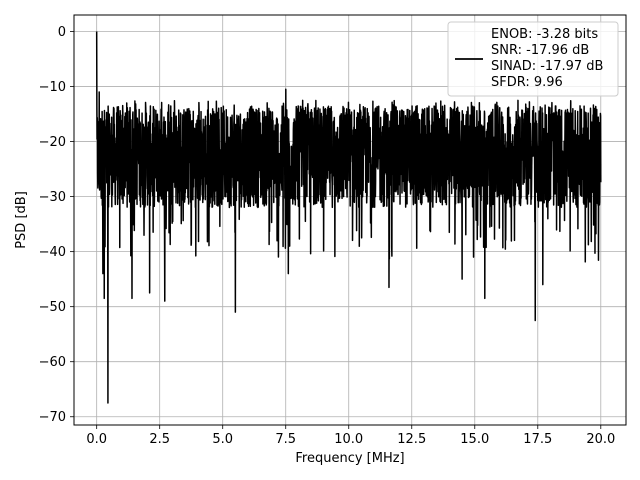 This screenshot has width=640, height=480. I want to click on y-tick-label: 0, so click(62, 32).